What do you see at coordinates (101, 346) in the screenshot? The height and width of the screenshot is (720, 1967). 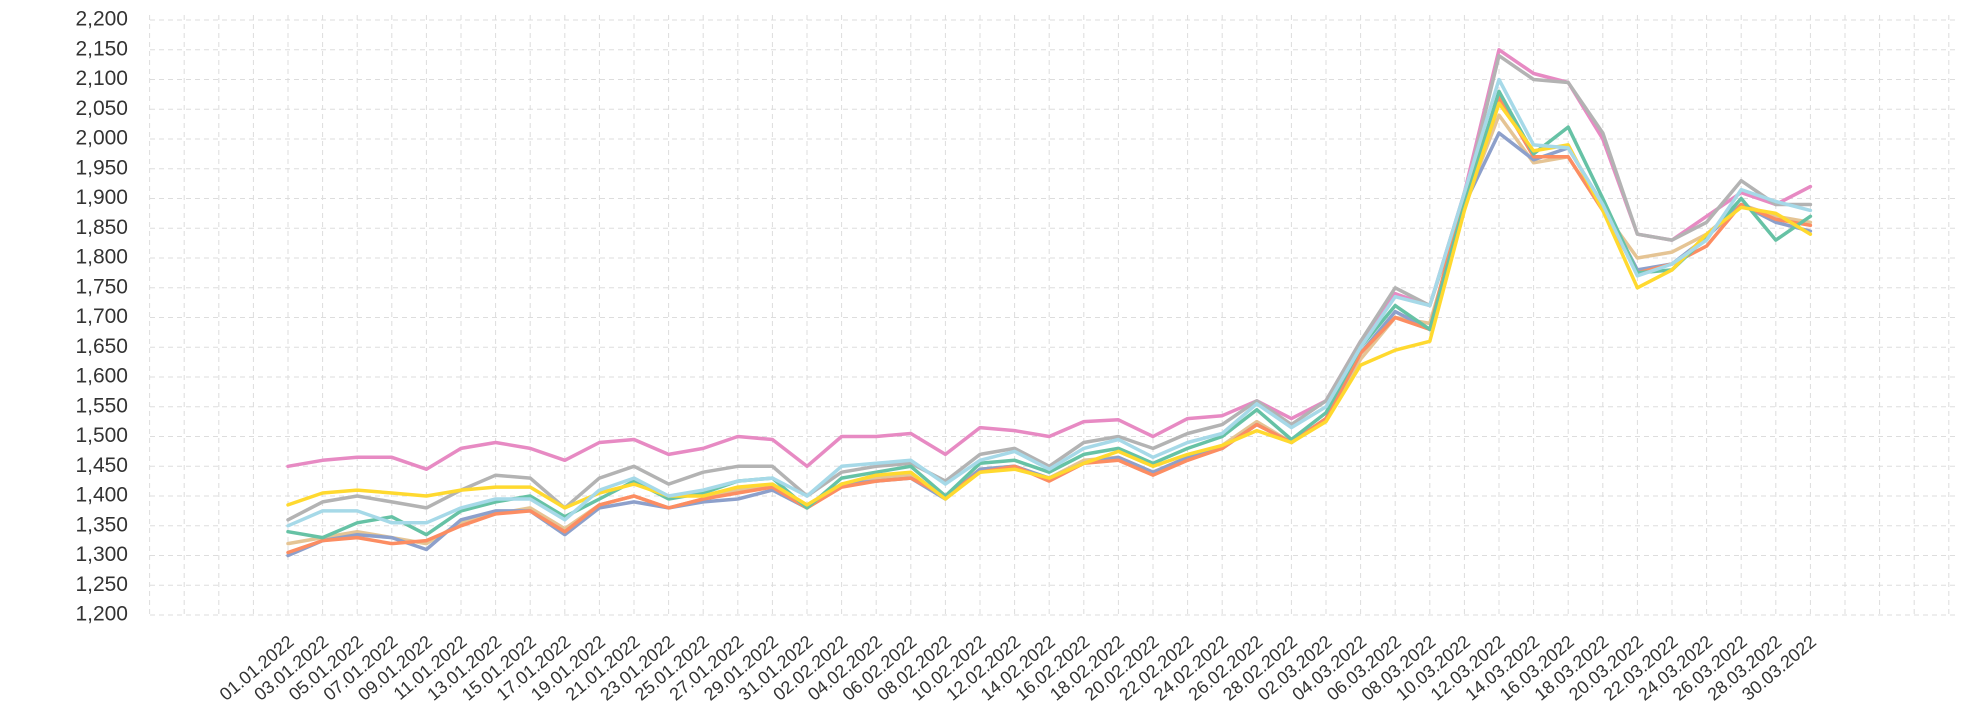 I see `y-tick-label: 1,650` at bounding box center [101, 346].